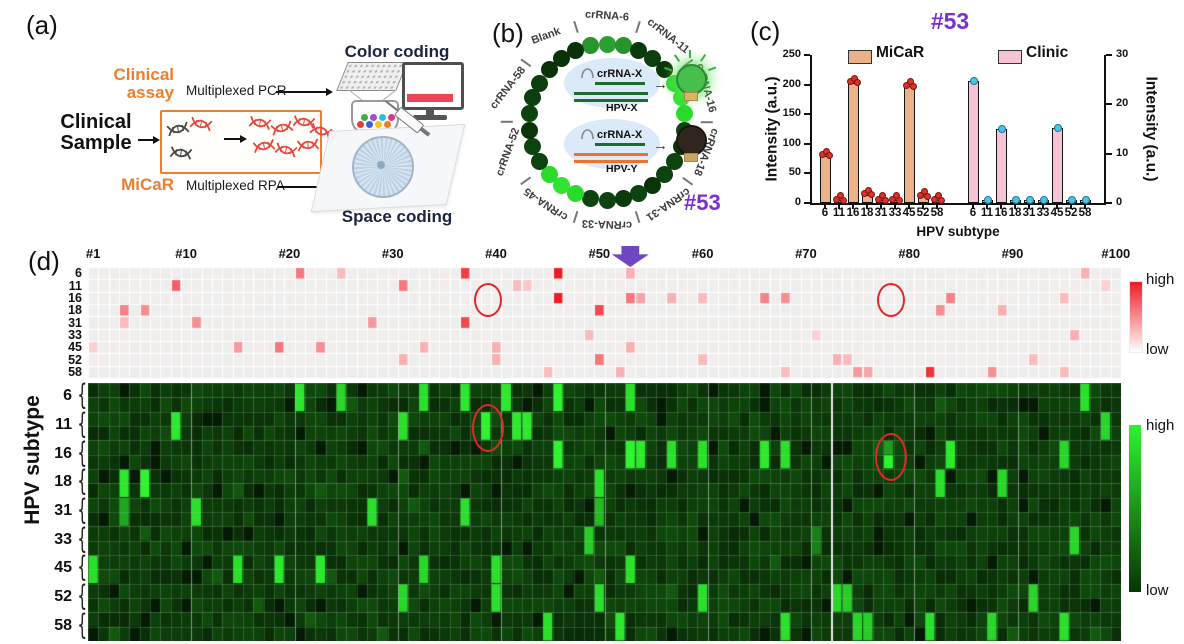 The height and width of the screenshot is (644, 1184). I want to click on x-cat-label: 33, so click(1043, 213).